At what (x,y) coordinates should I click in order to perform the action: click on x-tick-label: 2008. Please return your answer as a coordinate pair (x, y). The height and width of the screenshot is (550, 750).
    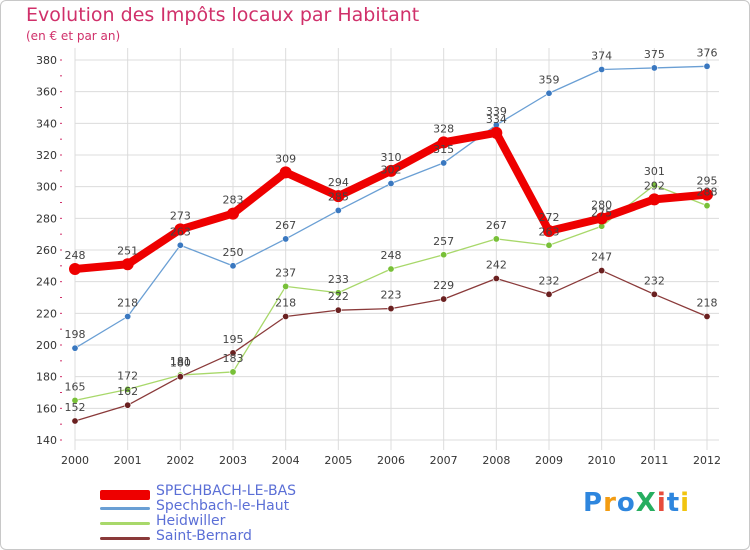
    Looking at the image, I should click on (496, 460).